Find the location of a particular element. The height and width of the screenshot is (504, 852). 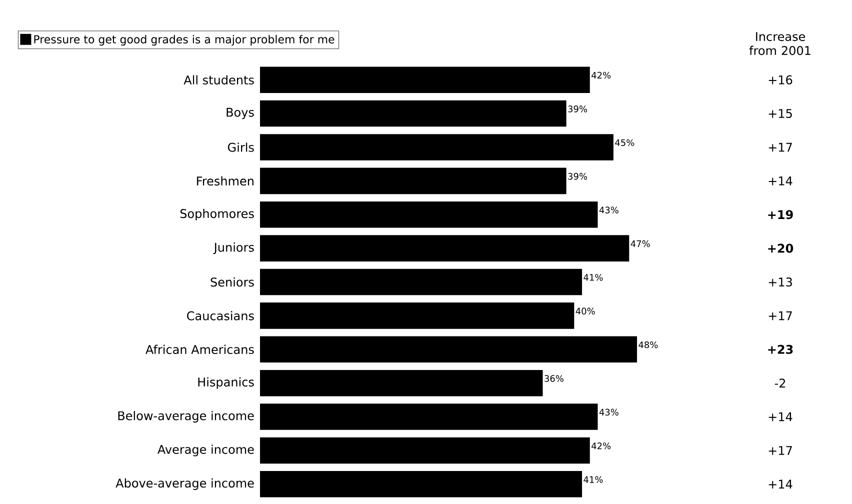

text: +23 is located at coordinates (780, 349).